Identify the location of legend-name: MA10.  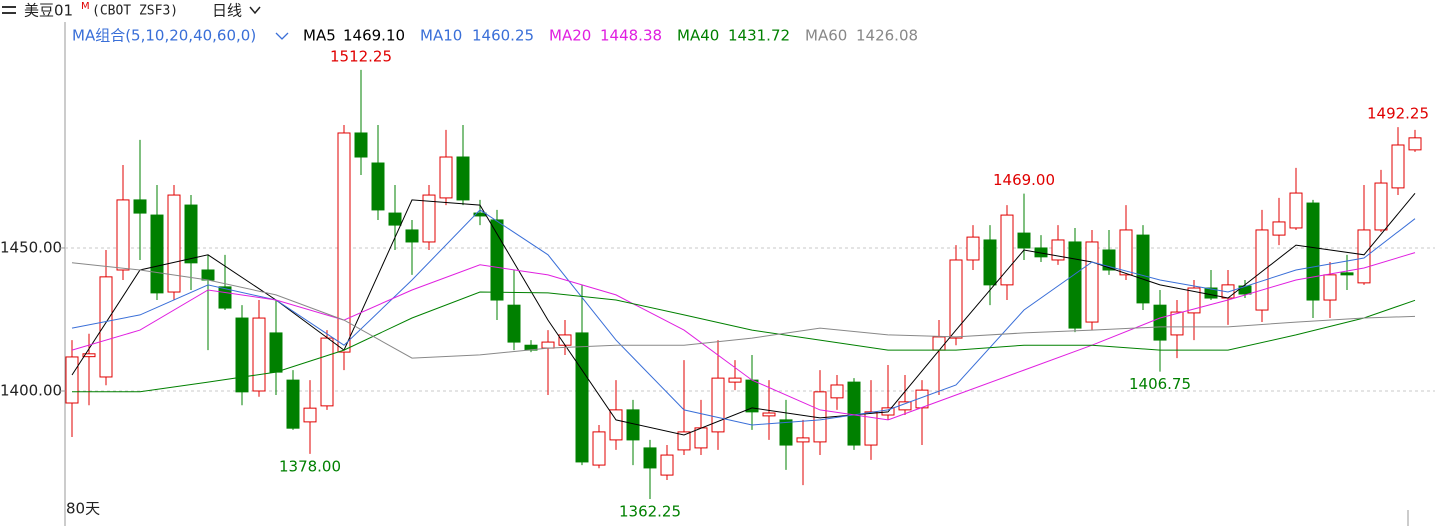
(441, 36).